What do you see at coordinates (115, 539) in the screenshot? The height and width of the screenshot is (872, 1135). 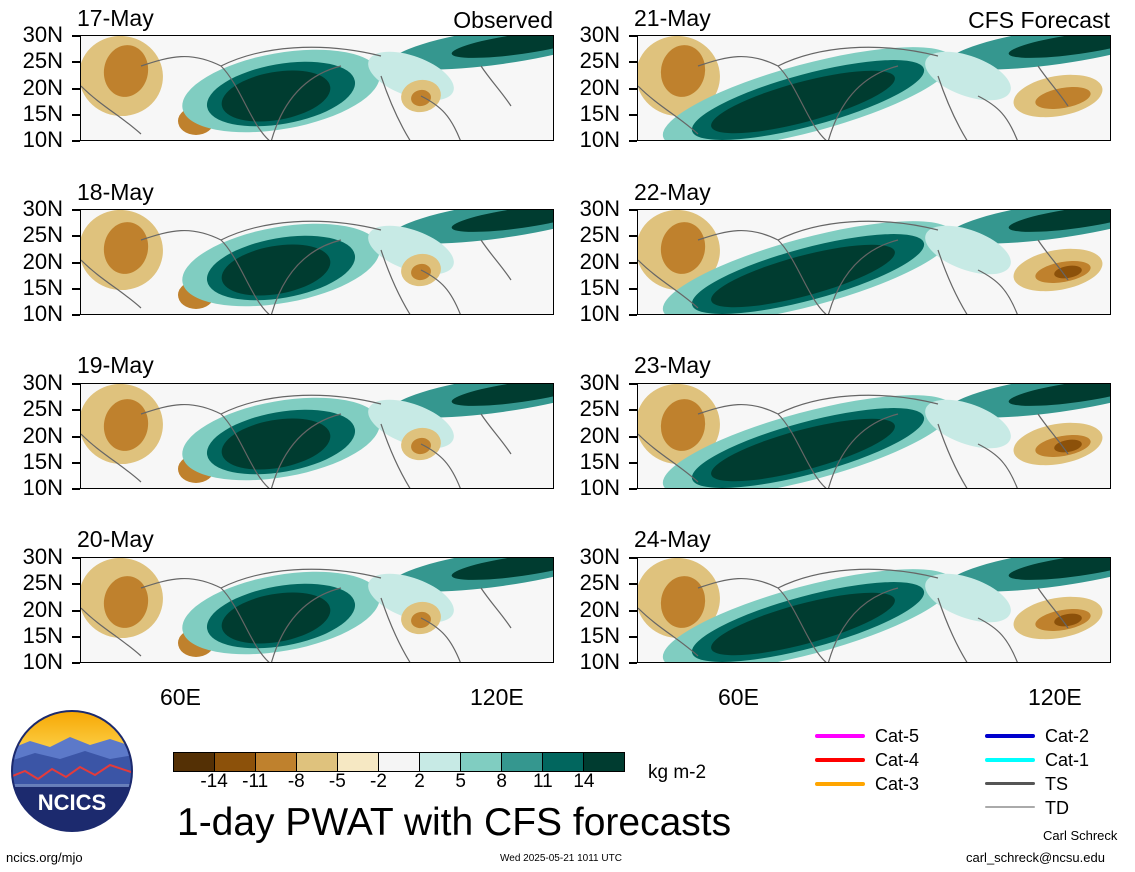 I see `panel-date: 20-May` at bounding box center [115, 539].